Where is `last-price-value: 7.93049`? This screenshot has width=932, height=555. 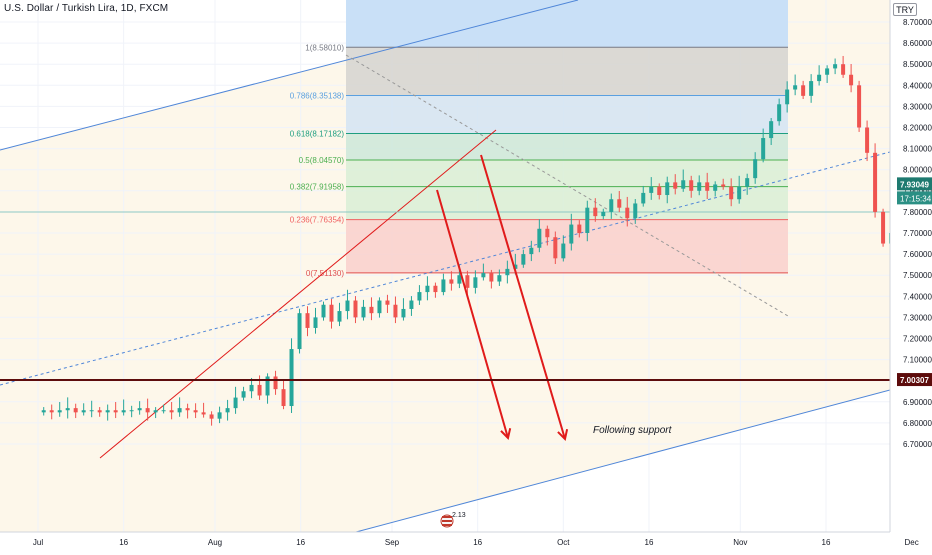 last-price-value: 7.93049 is located at coordinates (914, 184).